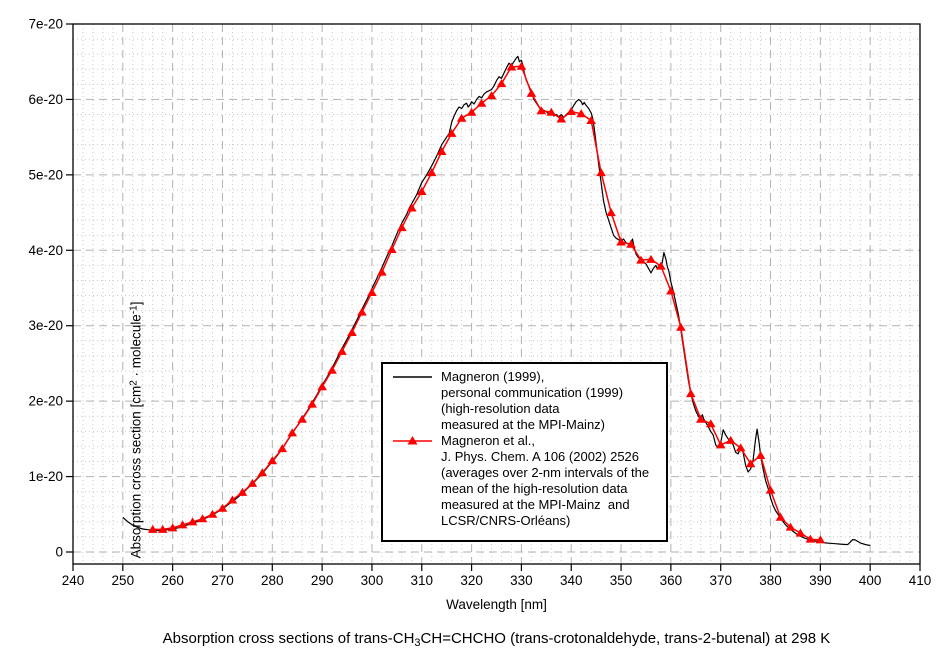  I want to click on x-axis-label: Wavelength [nm], so click(496, 604).